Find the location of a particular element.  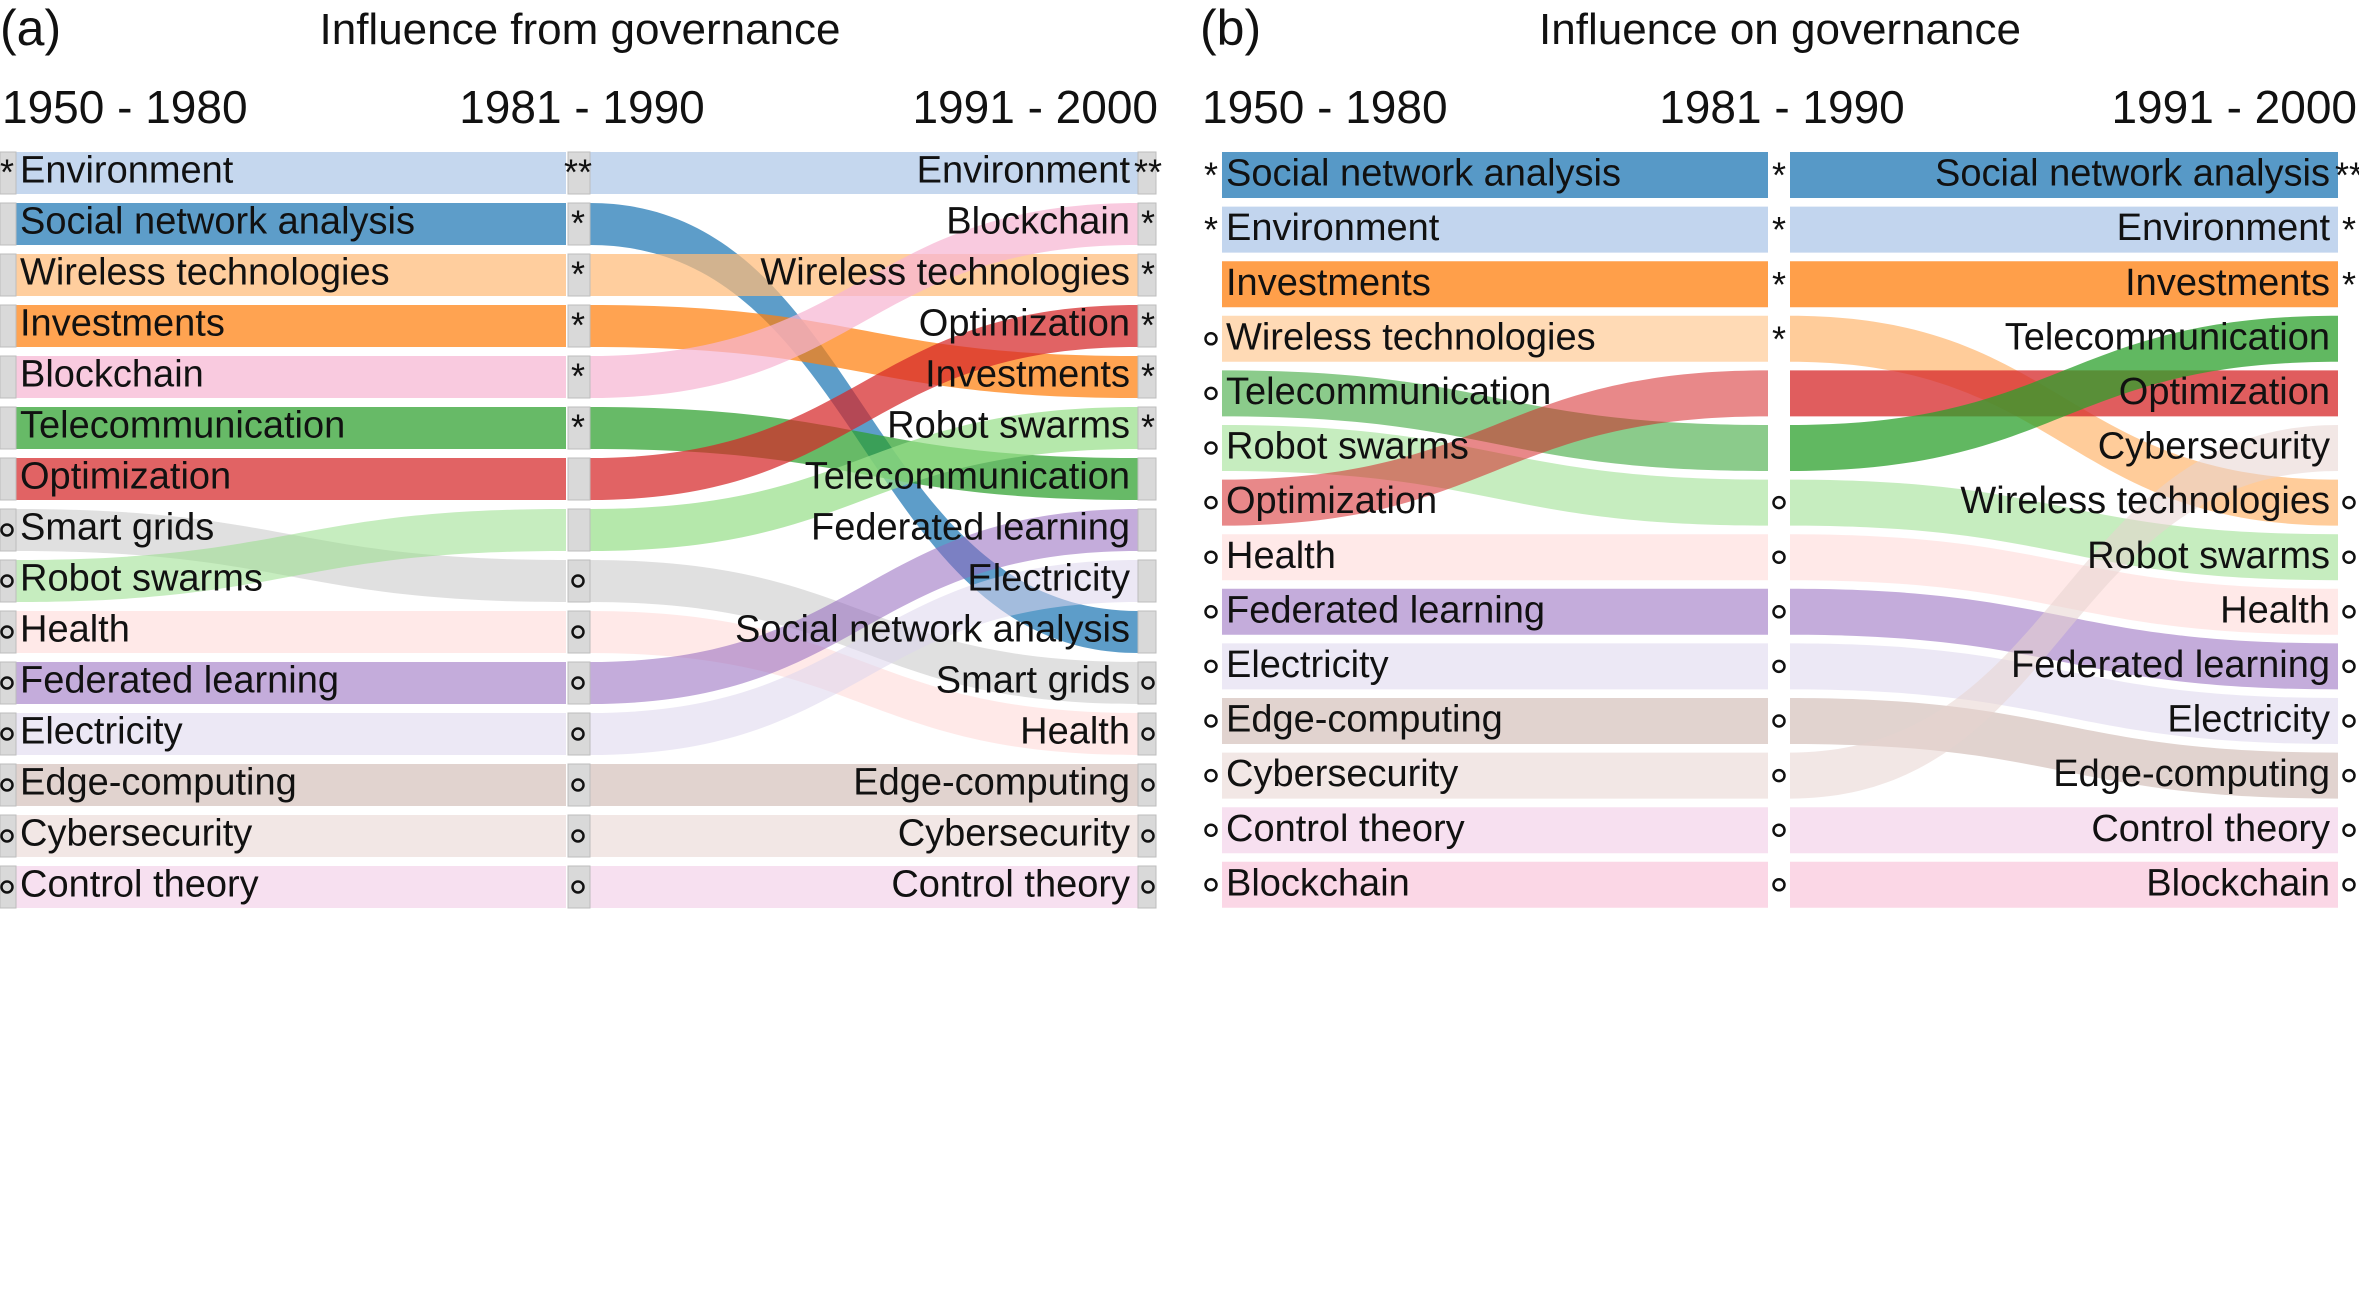

node-label-control-theory-col3: Control theory is located at coordinates (2210, 829).